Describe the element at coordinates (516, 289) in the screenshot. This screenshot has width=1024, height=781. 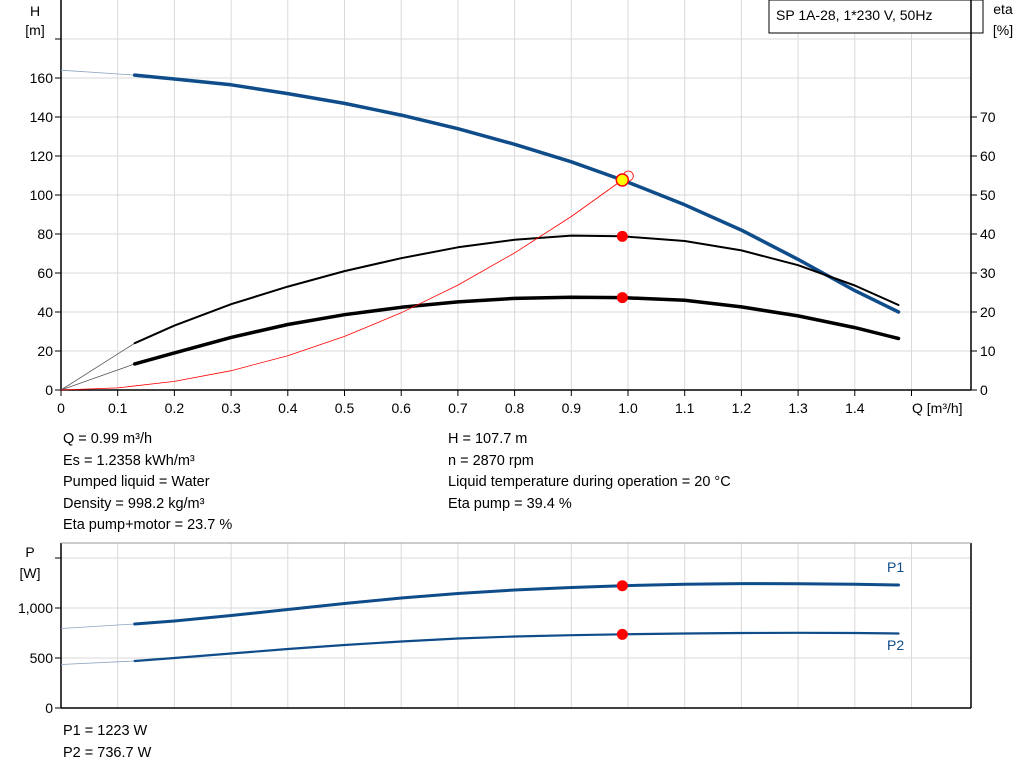
I see `eta_pump-line` at that location.